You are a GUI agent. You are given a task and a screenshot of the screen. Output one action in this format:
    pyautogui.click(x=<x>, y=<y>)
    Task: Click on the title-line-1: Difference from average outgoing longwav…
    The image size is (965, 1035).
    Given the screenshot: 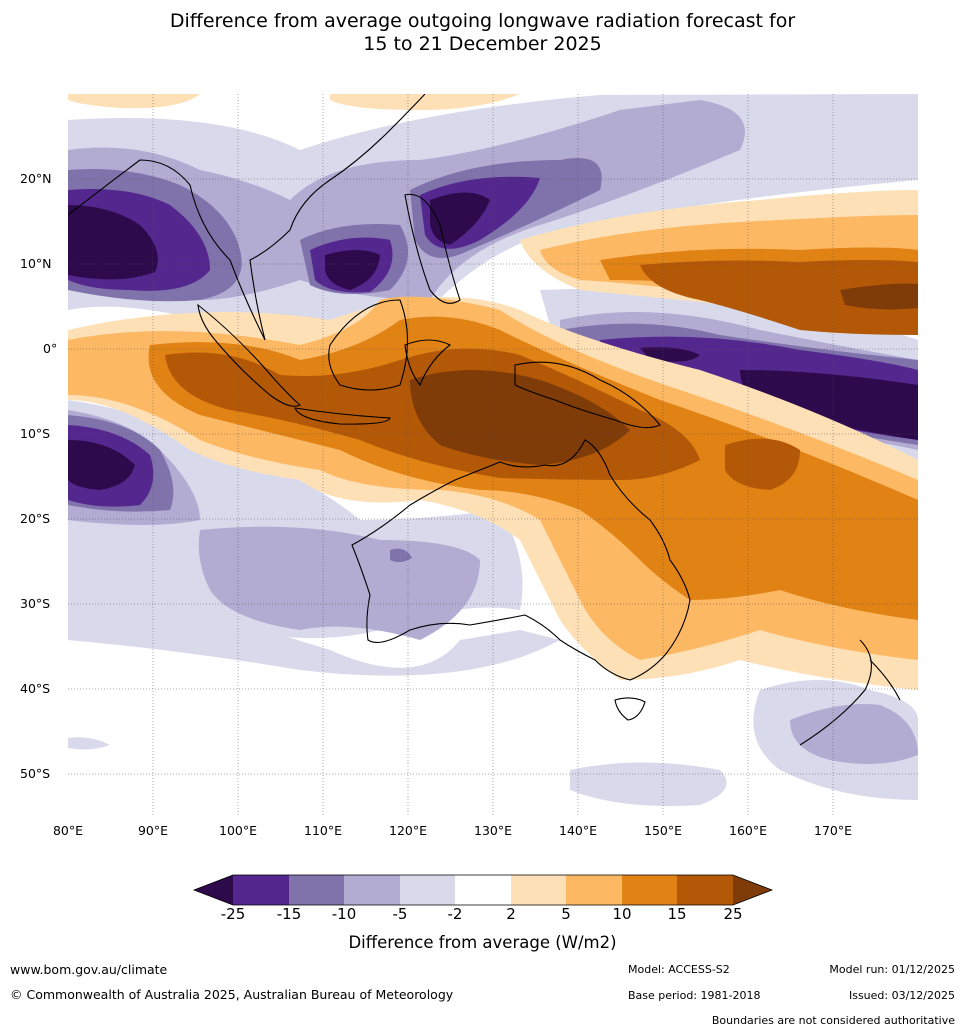 What is the action you would take?
    pyautogui.click(x=482, y=21)
    